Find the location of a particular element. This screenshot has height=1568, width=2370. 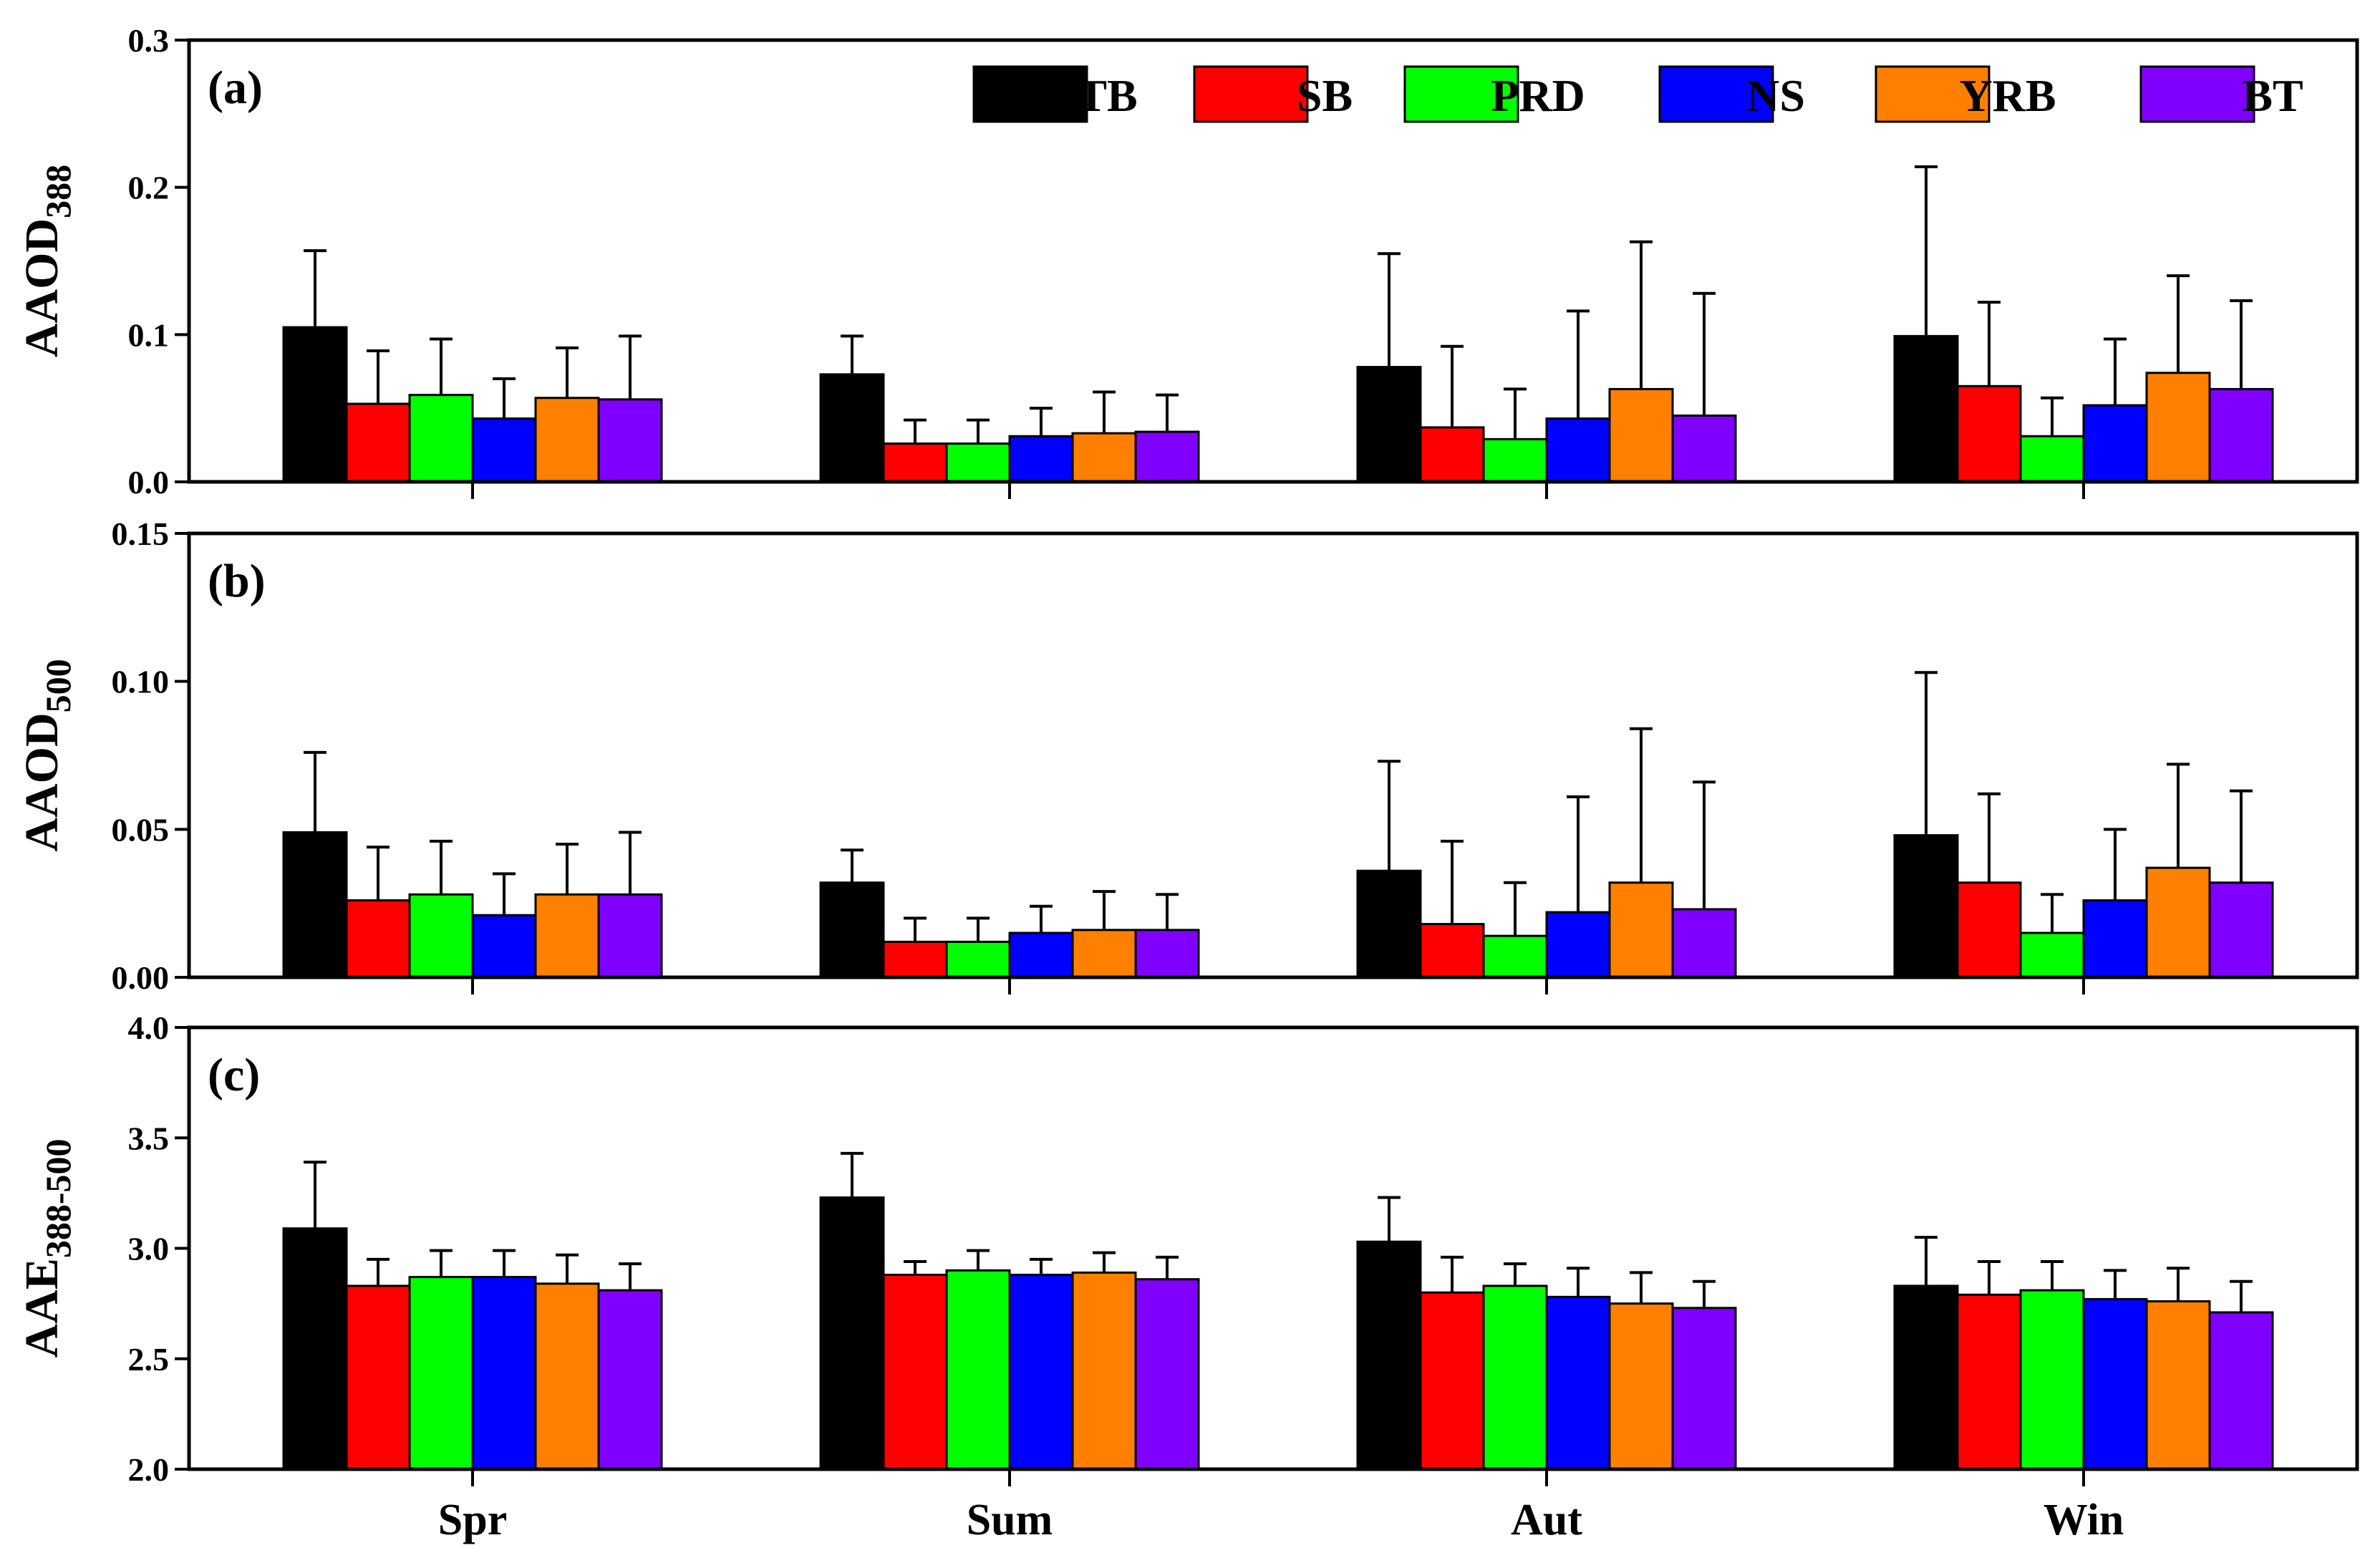

category-label-aut: Aut is located at coordinates (1547, 1520).